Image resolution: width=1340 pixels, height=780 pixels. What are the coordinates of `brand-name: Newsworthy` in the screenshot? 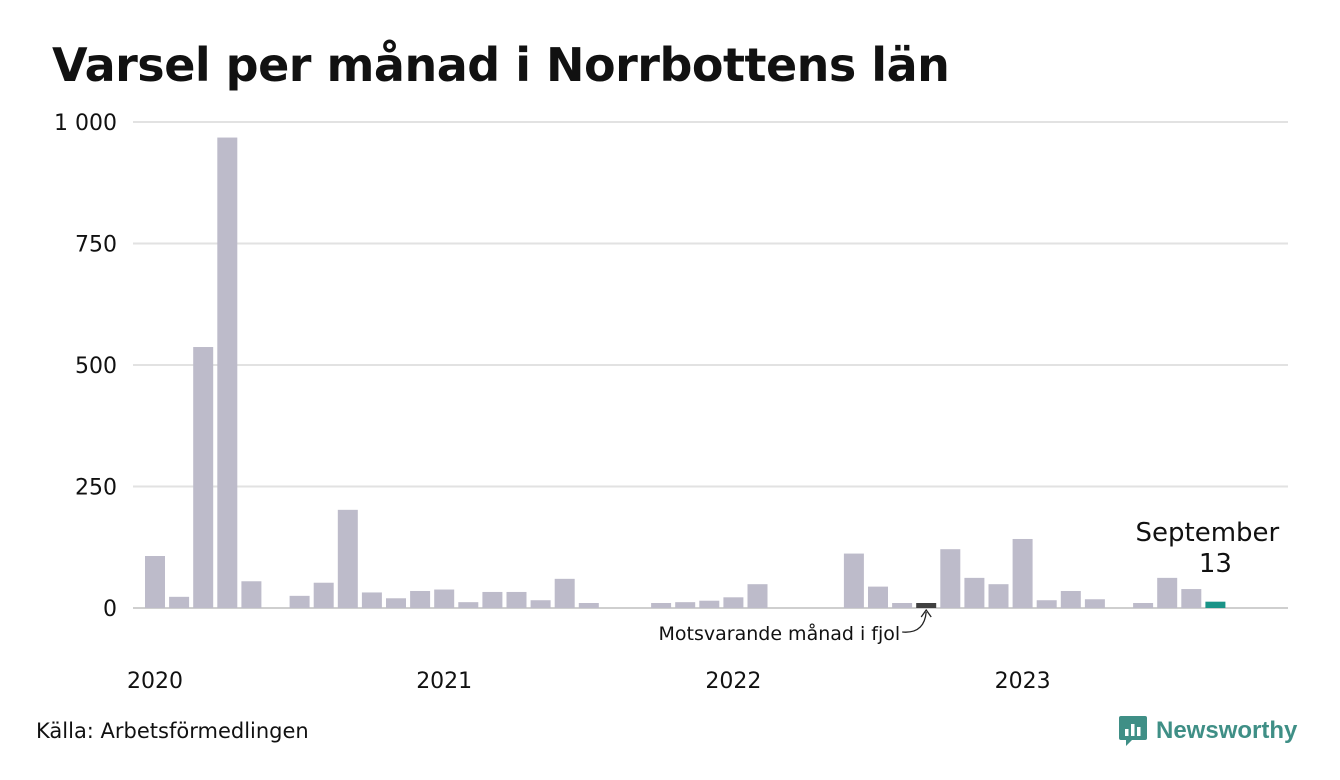 It's located at (1227, 730).